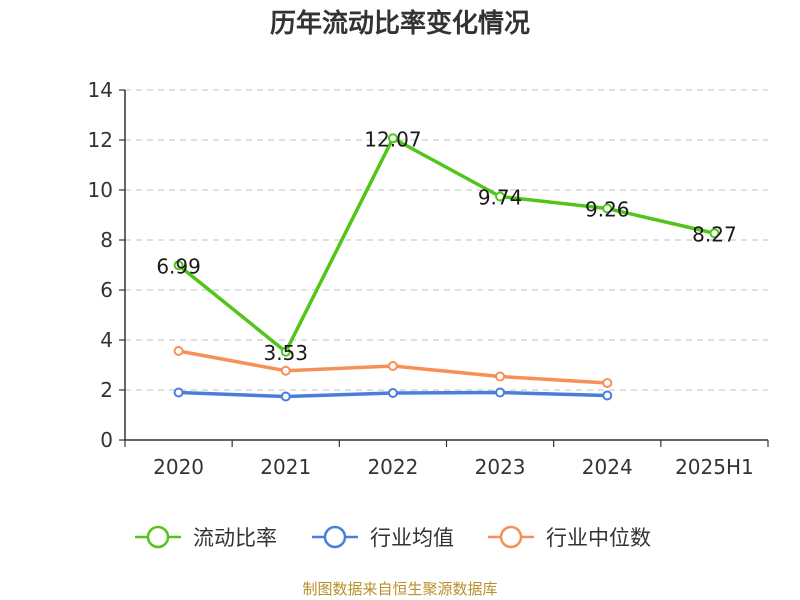 Image resolution: width=800 pixels, height=600 pixels. I want to click on data-label: 8.27, so click(714, 234).